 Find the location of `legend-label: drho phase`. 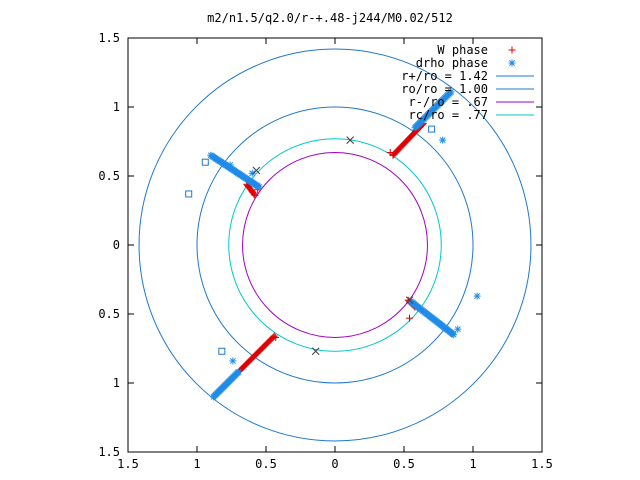

legend-label: drho phase is located at coordinates (452, 63).